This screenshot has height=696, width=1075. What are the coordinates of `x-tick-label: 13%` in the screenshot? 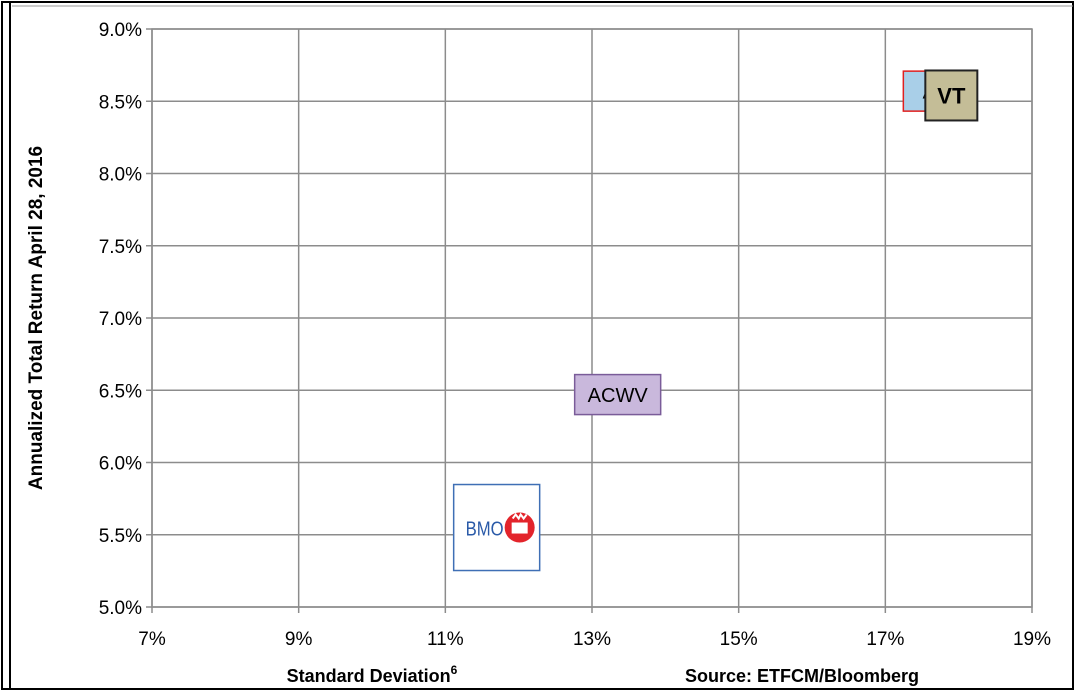 It's located at (592, 639).